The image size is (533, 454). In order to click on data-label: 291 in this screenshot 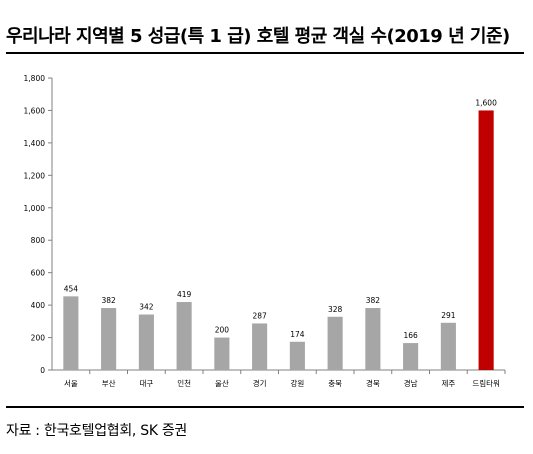, I will do `click(448, 315)`.